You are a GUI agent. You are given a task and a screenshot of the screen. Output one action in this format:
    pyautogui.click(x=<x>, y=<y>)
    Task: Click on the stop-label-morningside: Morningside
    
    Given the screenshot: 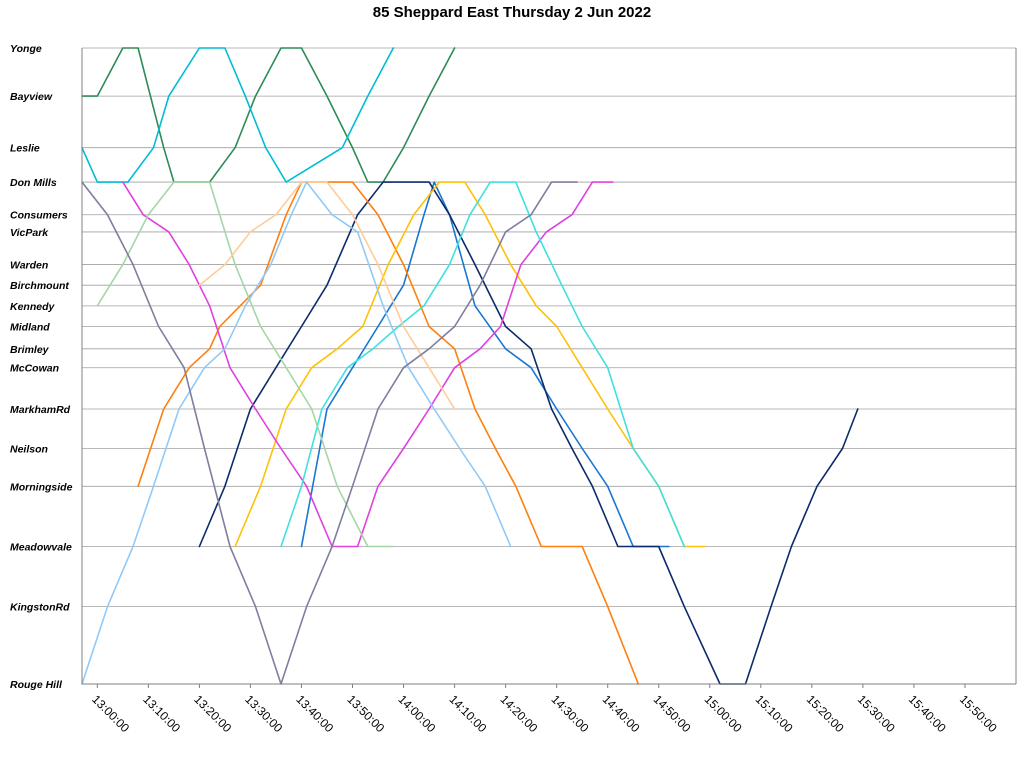 What is the action you would take?
    pyautogui.click(x=41, y=487)
    